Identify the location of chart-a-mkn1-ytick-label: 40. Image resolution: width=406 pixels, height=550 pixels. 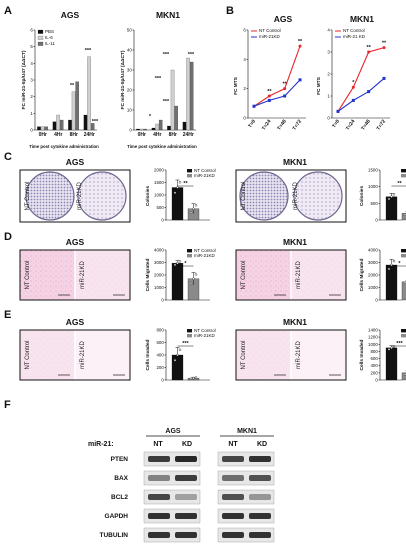
(129, 50).